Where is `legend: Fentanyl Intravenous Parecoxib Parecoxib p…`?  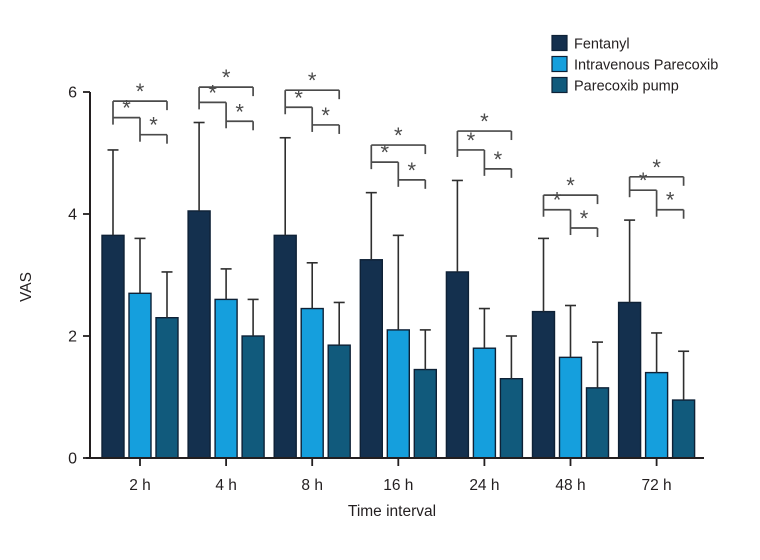 legend: Fentanyl Intravenous Parecoxib Parecoxib p… is located at coordinates (634, 64).